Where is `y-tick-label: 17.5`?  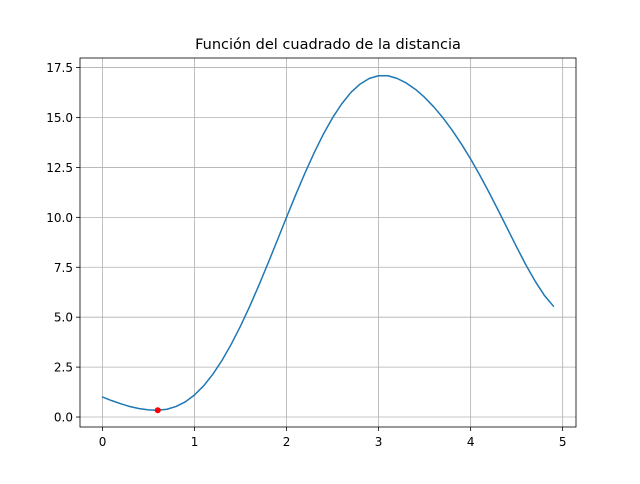
y-tick-label: 17.5 is located at coordinates (59, 68).